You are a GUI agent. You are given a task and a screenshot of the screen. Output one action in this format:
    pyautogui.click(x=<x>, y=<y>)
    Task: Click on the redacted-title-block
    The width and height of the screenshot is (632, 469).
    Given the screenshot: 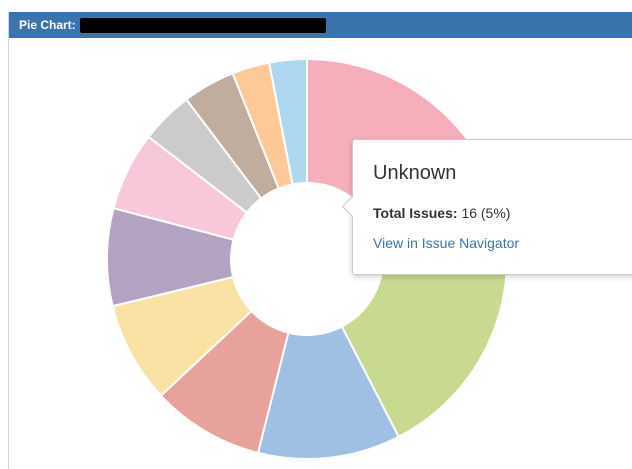 What is the action you would take?
    pyautogui.click(x=202, y=25)
    